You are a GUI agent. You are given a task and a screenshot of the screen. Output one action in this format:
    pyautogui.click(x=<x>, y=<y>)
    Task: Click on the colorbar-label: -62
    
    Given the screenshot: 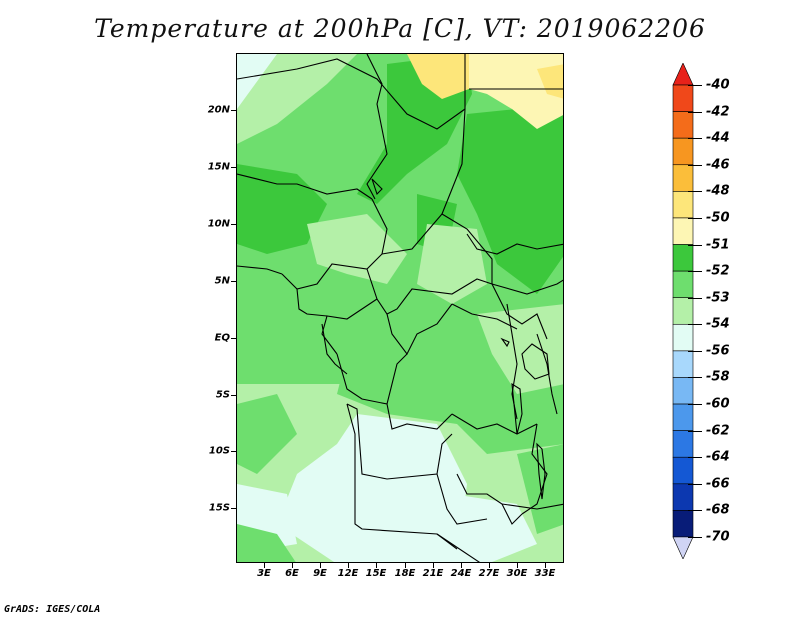 What is the action you would take?
    pyautogui.click(x=718, y=431)
    